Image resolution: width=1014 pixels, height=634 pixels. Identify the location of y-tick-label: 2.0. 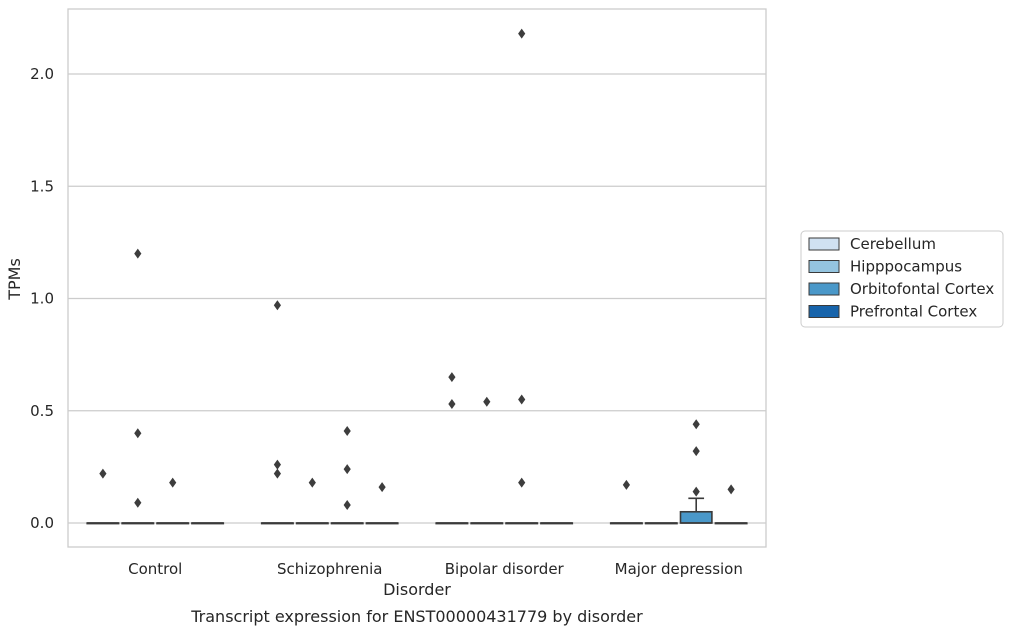
(42, 74).